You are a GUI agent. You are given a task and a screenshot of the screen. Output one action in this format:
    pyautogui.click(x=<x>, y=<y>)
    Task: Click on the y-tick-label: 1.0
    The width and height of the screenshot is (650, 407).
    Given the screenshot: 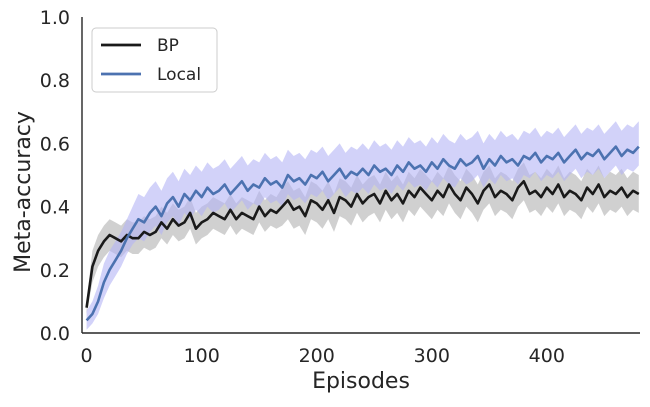 What is the action you would take?
    pyautogui.click(x=55, y=18)
    